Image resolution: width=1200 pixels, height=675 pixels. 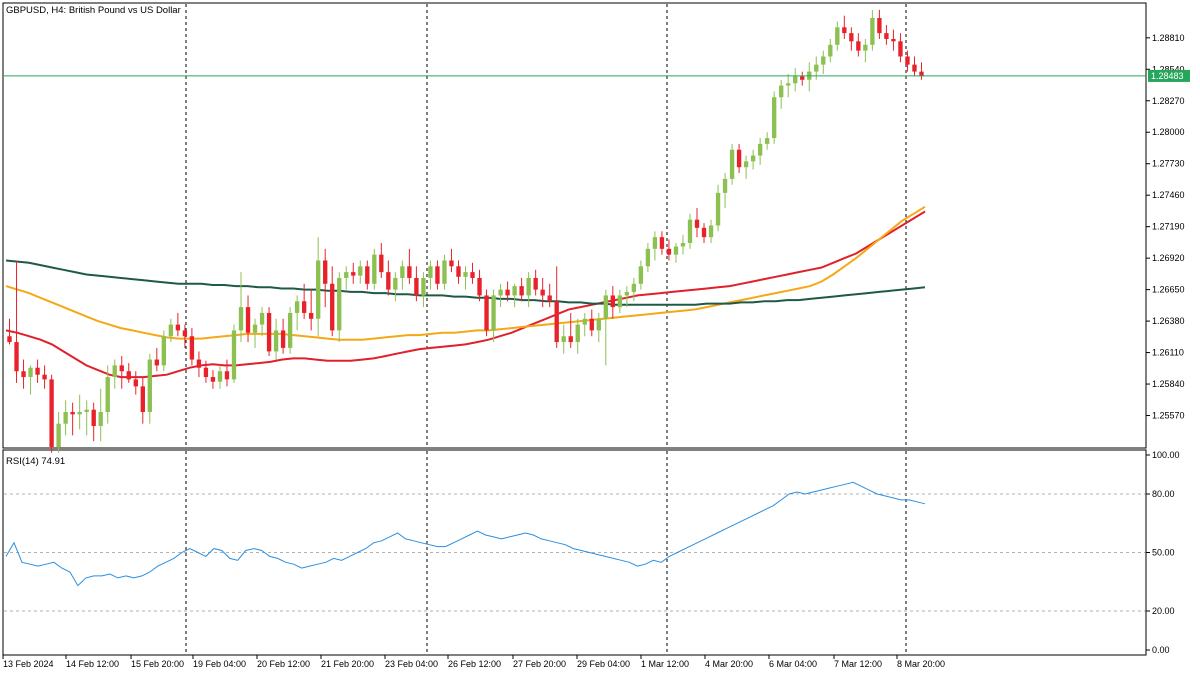 What do you see at coordinates (474, 664) in the screenshot?
I see `time-tick-label: 26 Feb 12:00` at bounding box center [474, 664].